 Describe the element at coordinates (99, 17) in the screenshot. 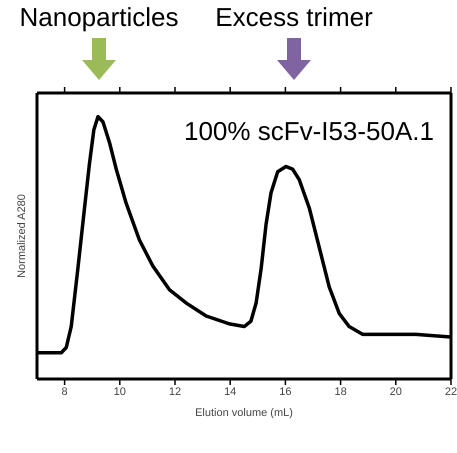

I see `text: Nanoparticles` at that location.